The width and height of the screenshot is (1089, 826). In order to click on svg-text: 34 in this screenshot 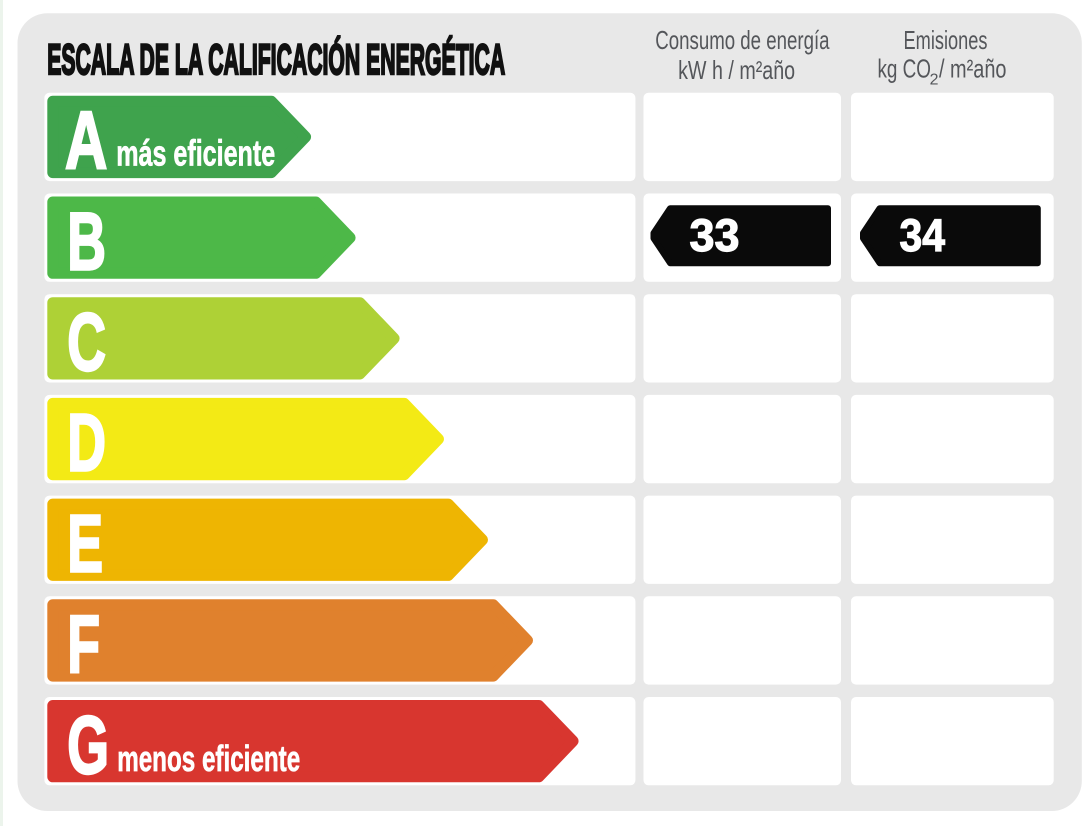, I will do `click(923, 235)`.